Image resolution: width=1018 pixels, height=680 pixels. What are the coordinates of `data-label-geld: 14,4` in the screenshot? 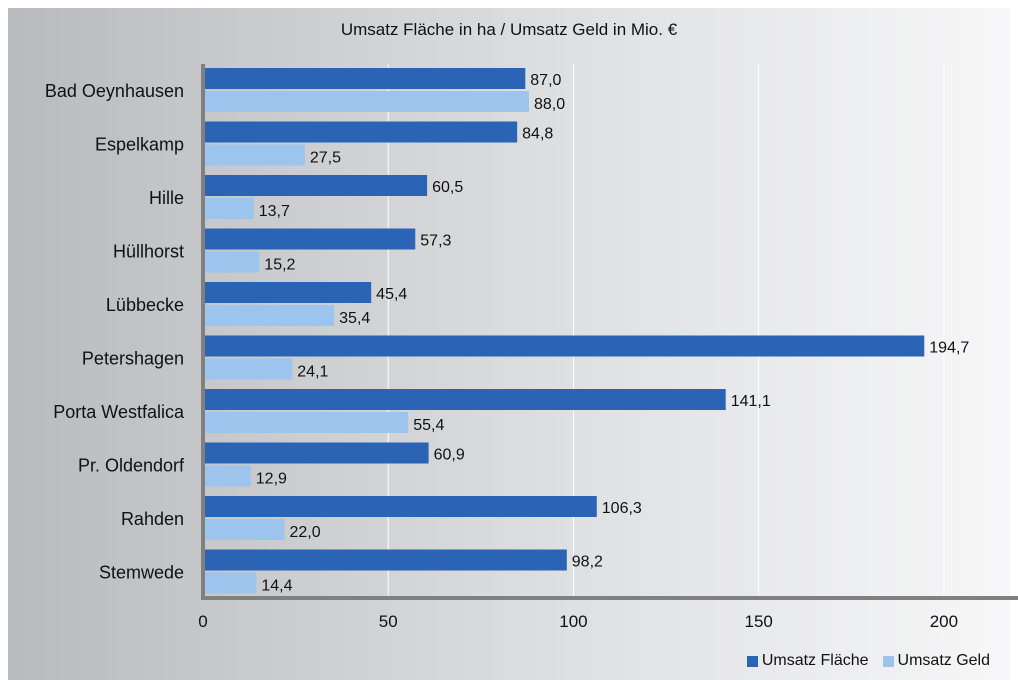 It's located at (276, 586).